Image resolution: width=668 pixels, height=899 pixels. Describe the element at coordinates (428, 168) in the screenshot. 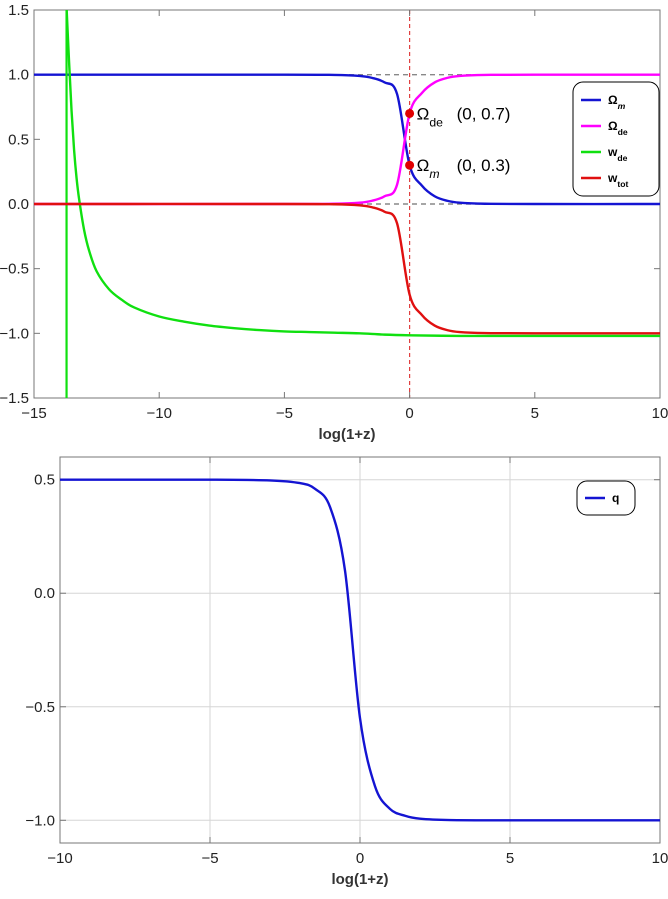

I see `point-label: Ωm` at that location.